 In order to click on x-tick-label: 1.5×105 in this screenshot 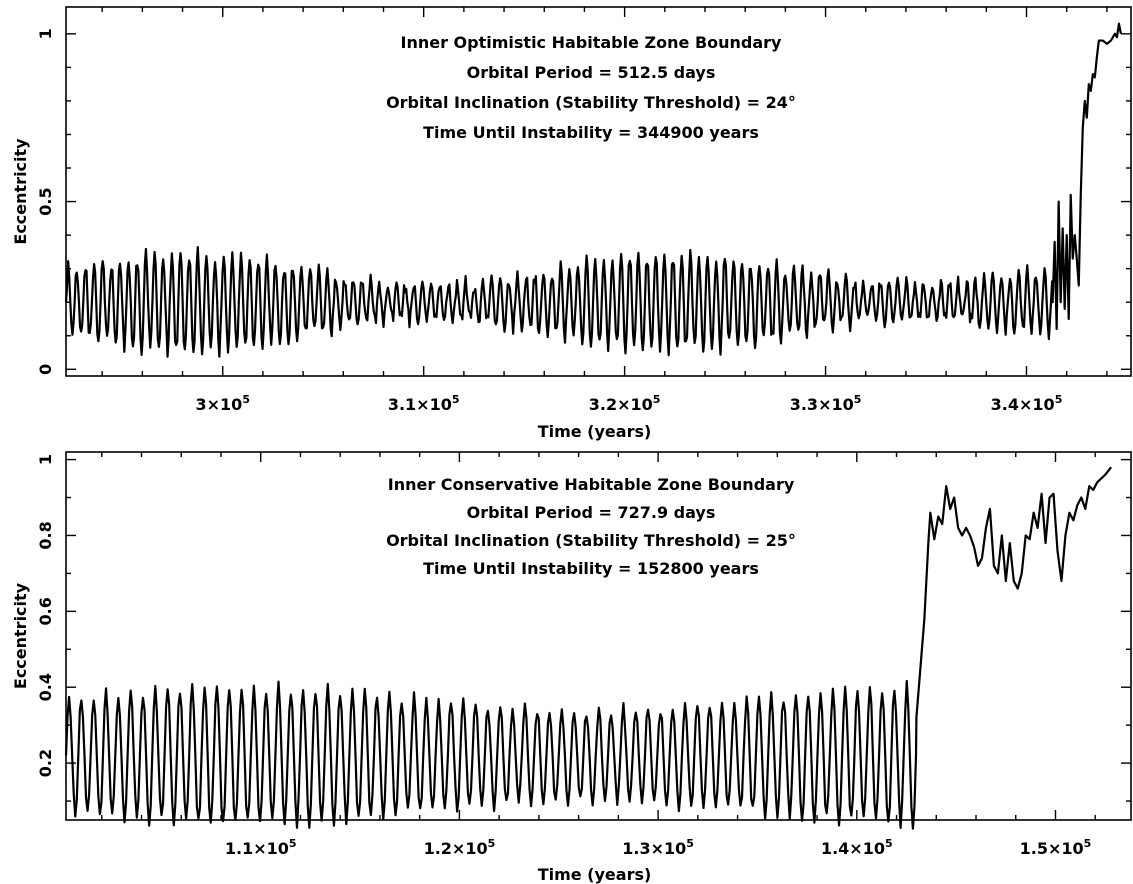, I will do `click(1056, 847)`.